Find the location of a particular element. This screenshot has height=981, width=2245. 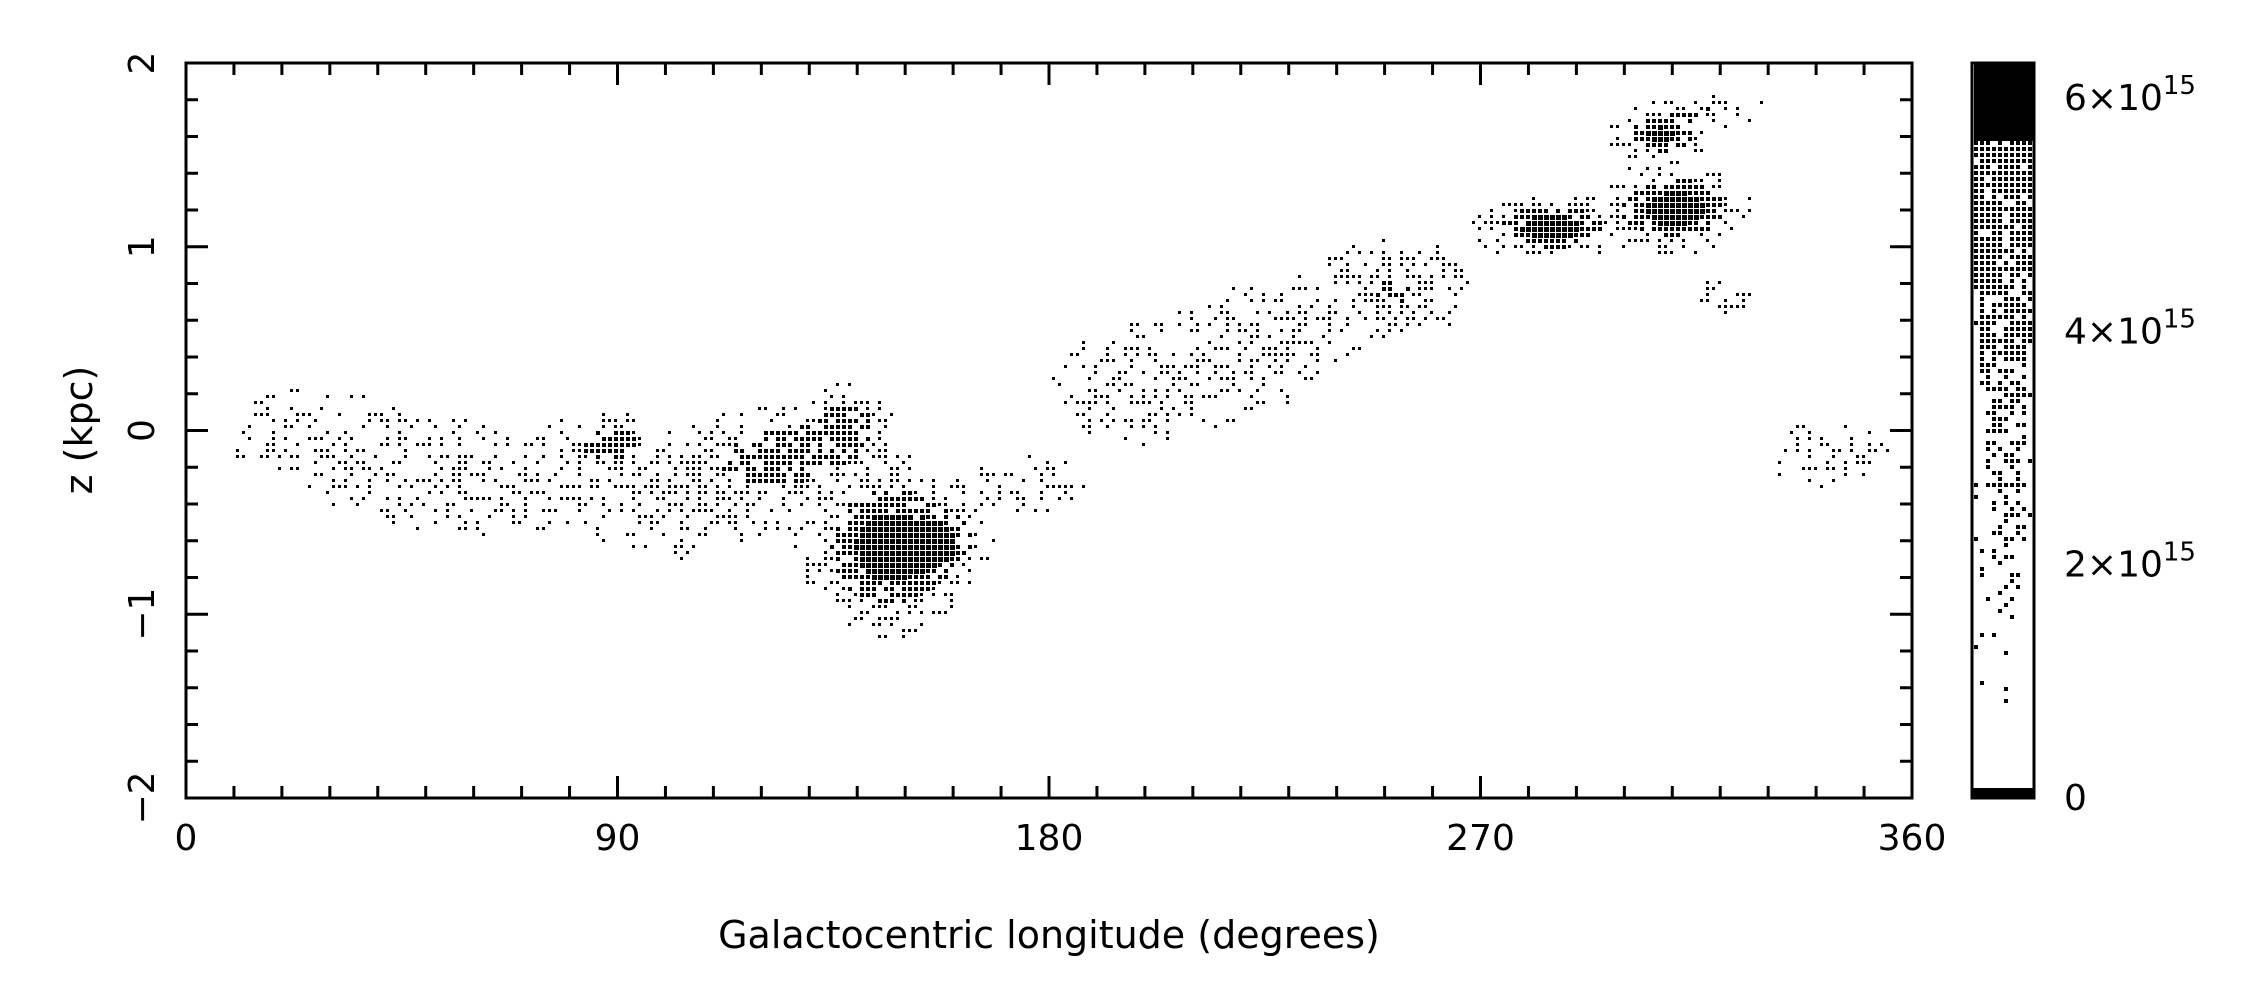

colorbar-stipple is located at coordinates (2003, 430).